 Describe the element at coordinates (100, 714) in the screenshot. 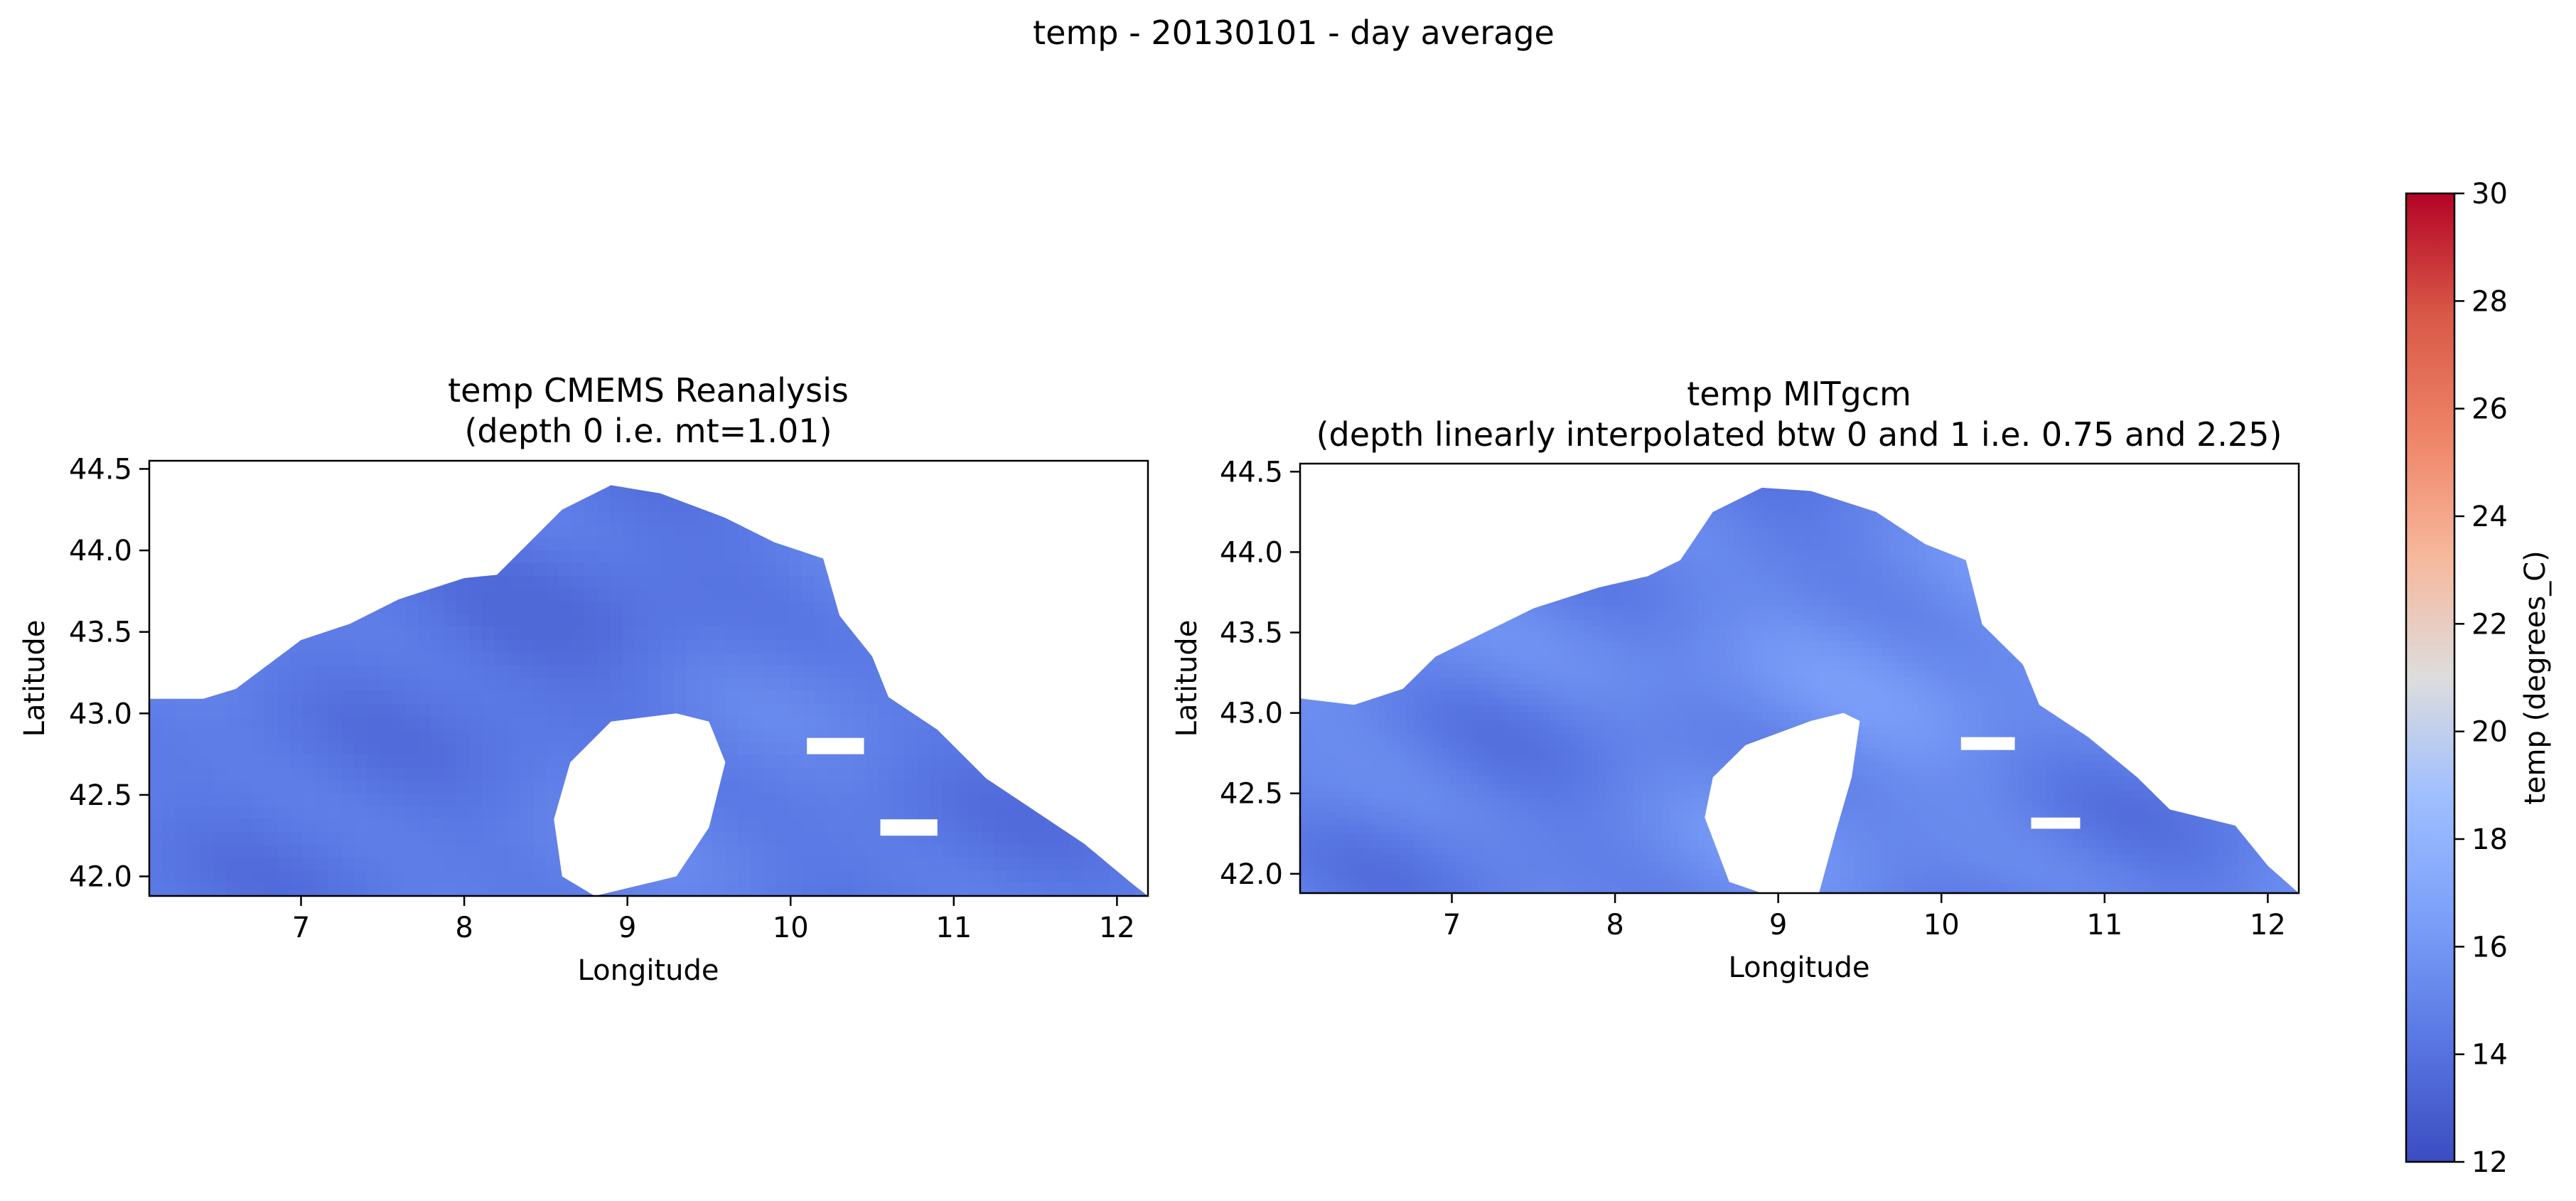

I see `panel-cmems-ytick-label: 43.0` at that location.